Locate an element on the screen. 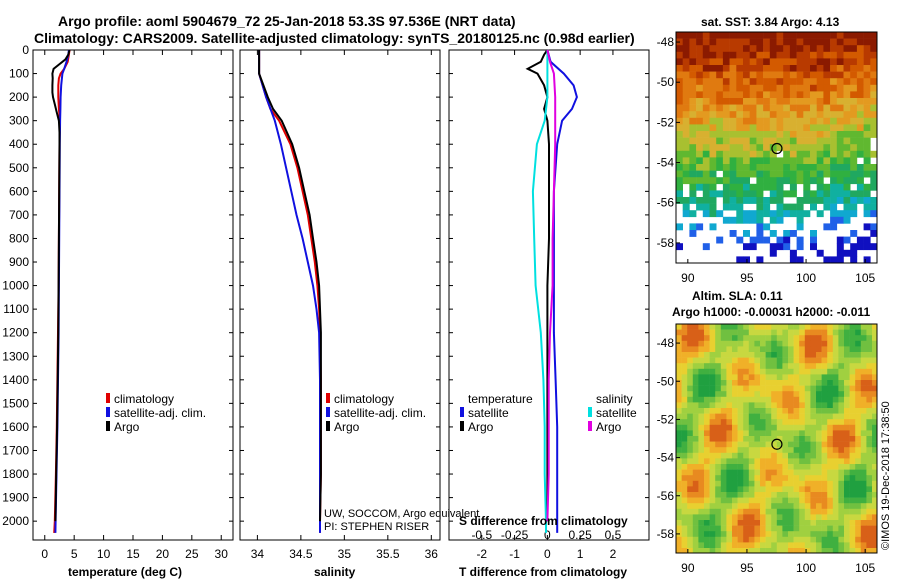 The height and width of the screenshot is (580, 900). series-line-salinity-satellite is located at coordinates (540, 291).